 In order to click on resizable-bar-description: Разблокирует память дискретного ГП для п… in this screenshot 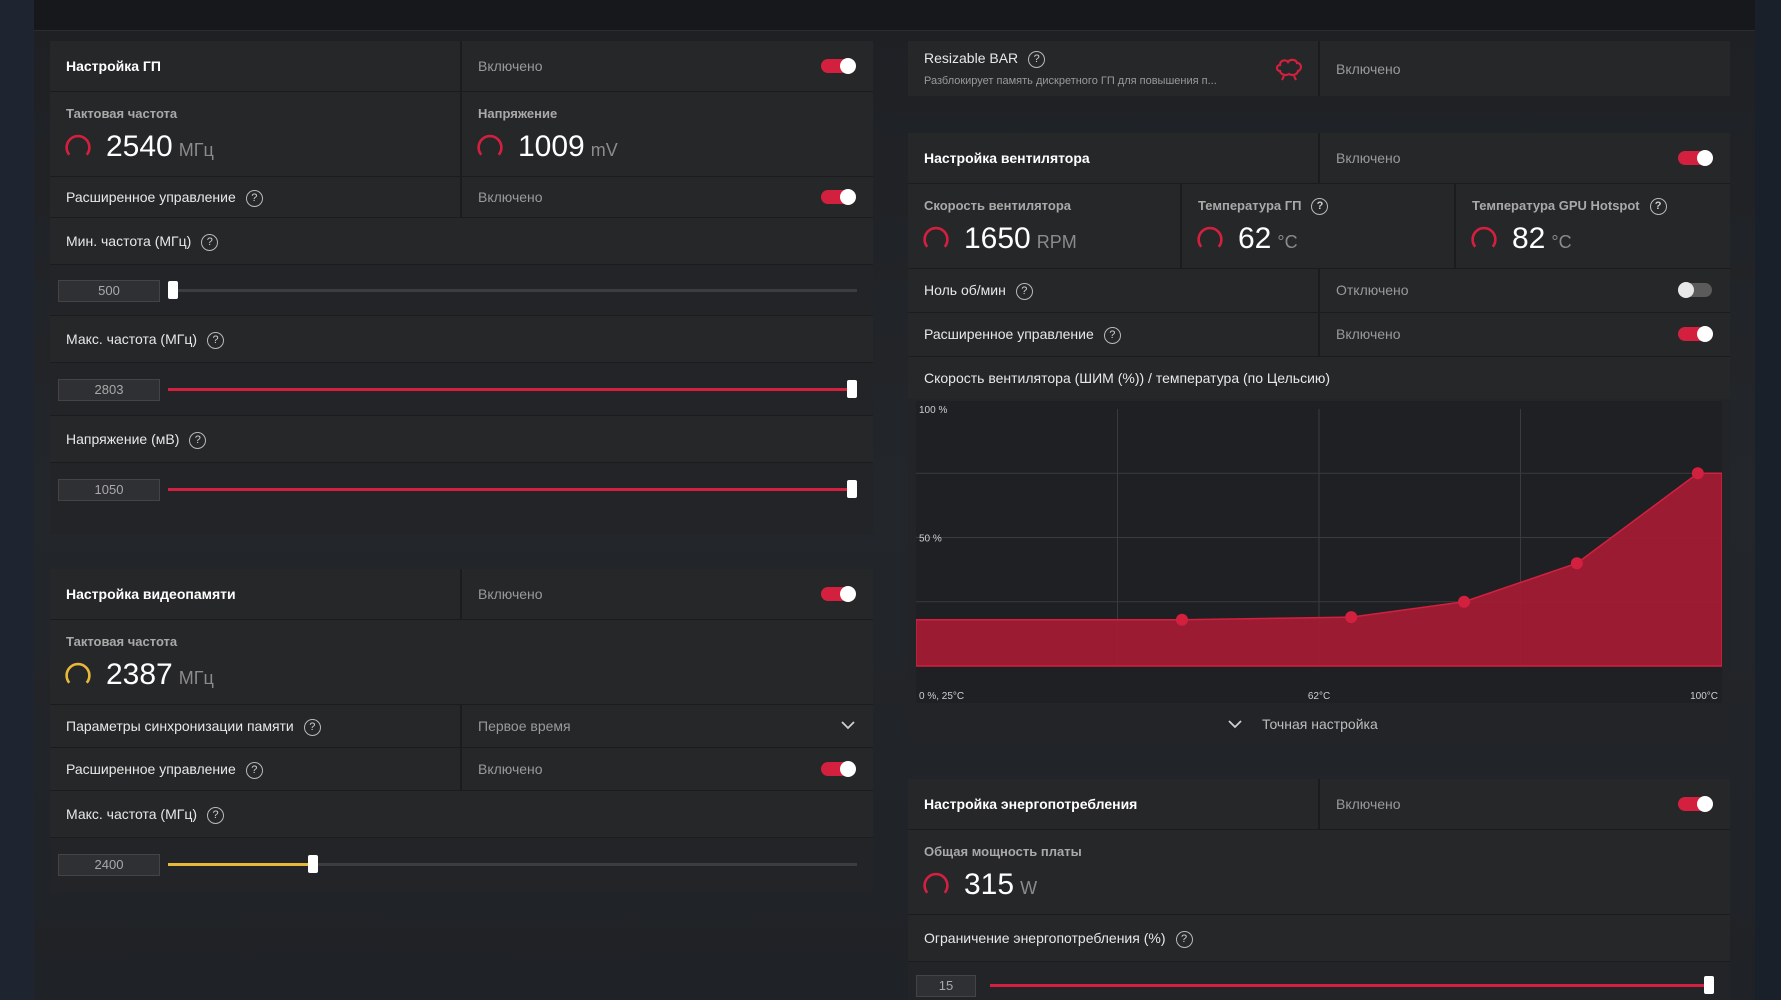, I will do `click(1070, 81)`.